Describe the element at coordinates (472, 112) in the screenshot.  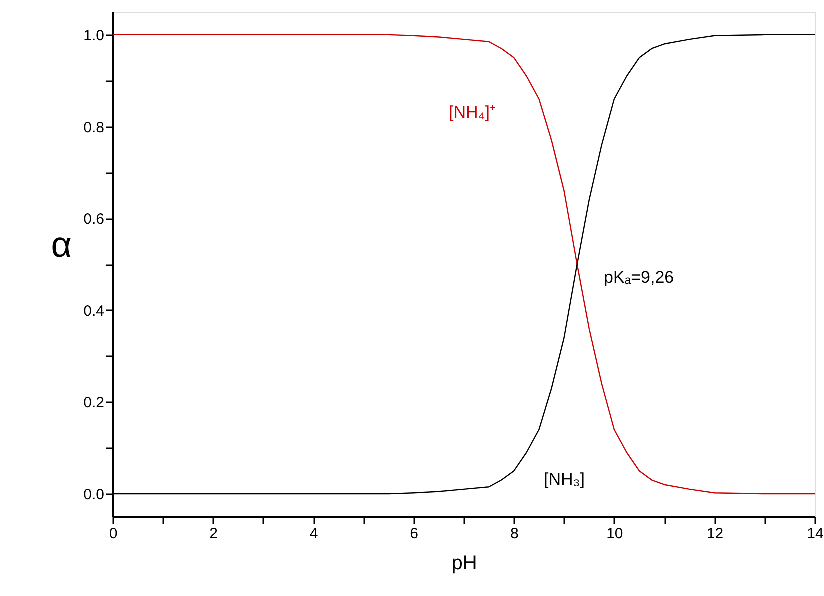
I see `text: [NH₄]⁺` at that location.